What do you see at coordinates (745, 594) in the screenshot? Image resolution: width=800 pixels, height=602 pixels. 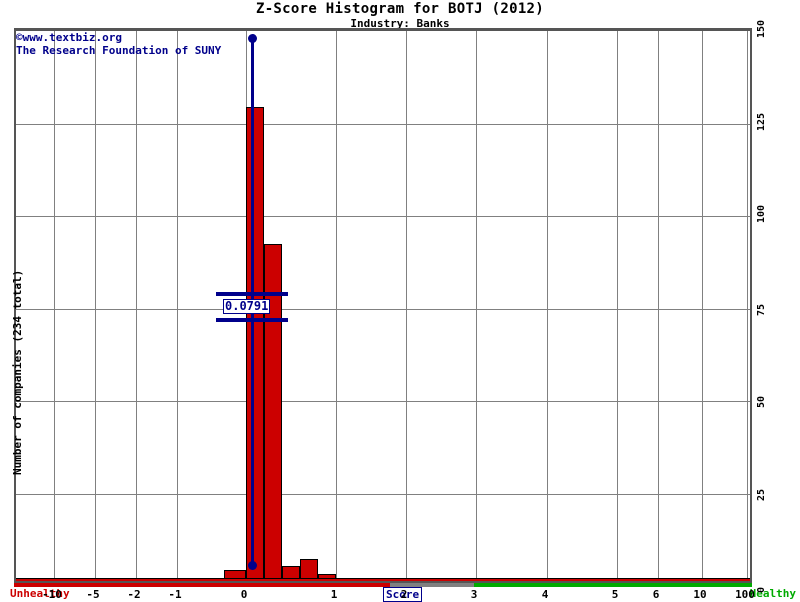 I see `x-axis-tick-label: 100` at bounding box center [745, 594].